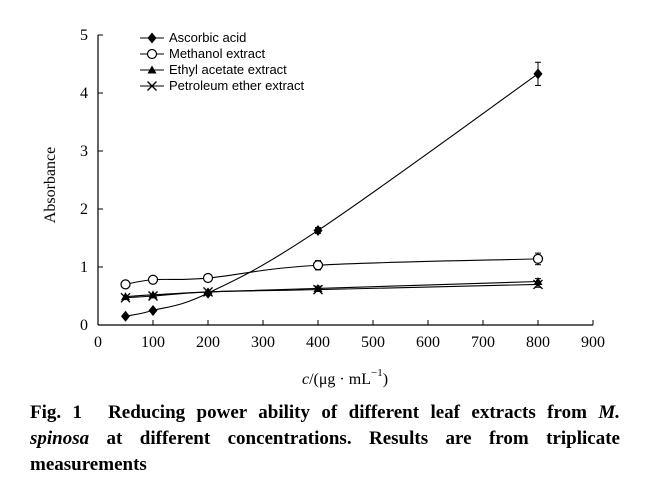  What do you see at coordinates (228, 69) in the screenshot?
I see `legend-label: Ethyl acetate extract` at bounding box center [228, 69].